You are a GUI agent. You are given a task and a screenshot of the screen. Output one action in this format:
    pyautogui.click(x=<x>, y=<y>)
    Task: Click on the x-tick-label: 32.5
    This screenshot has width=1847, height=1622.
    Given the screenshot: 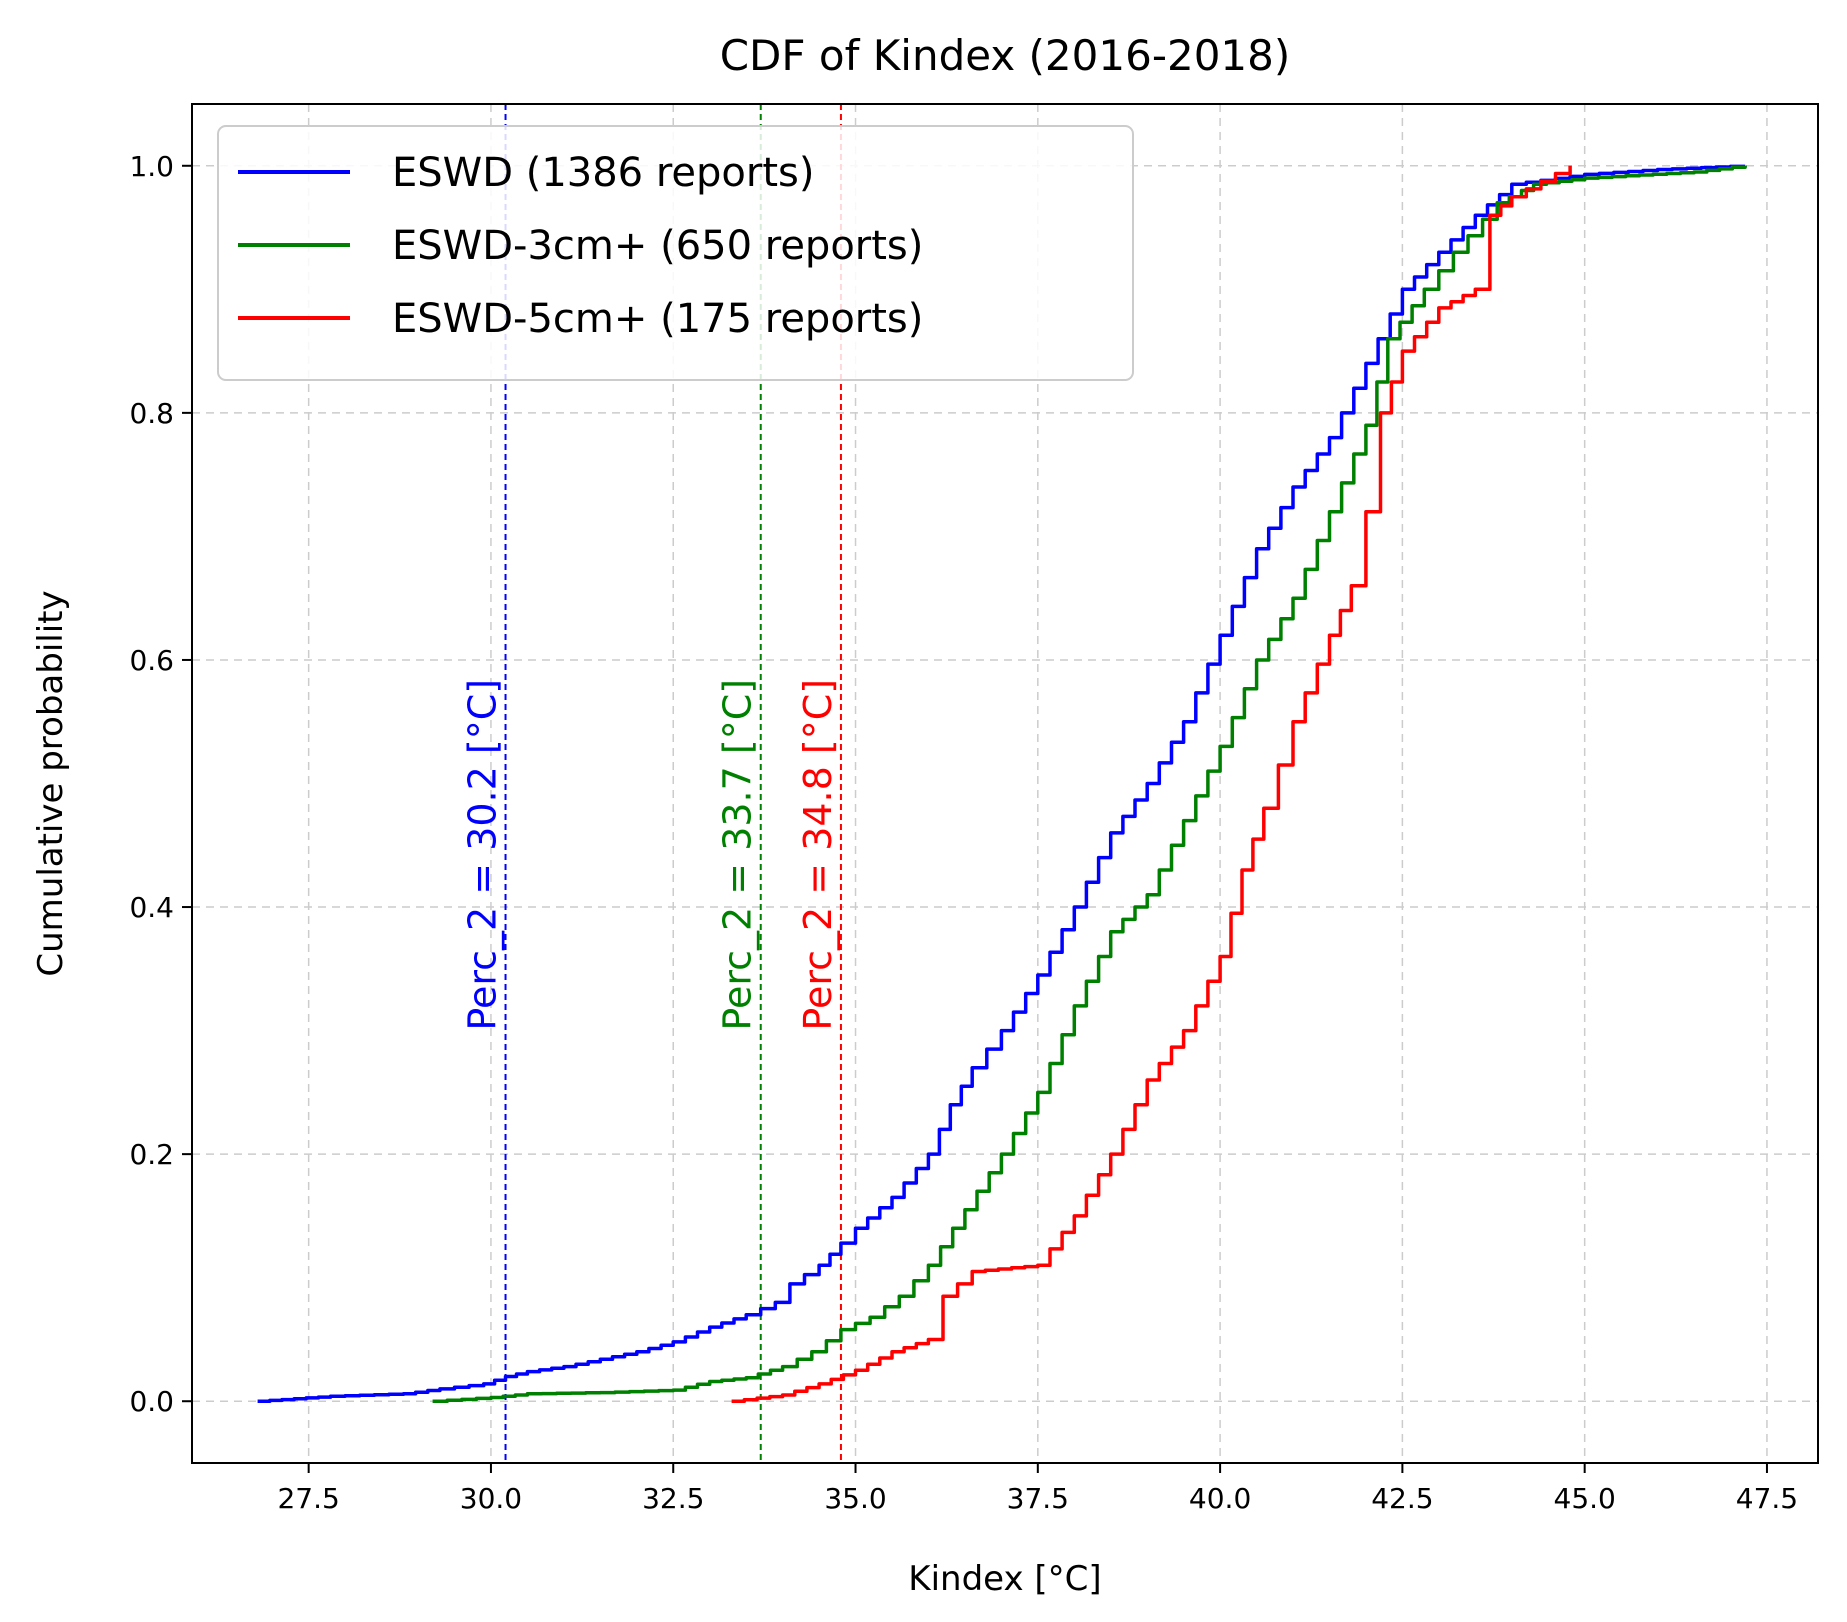 What is the action you would take?
    pyautogui.click(x=673, y=1498)
    